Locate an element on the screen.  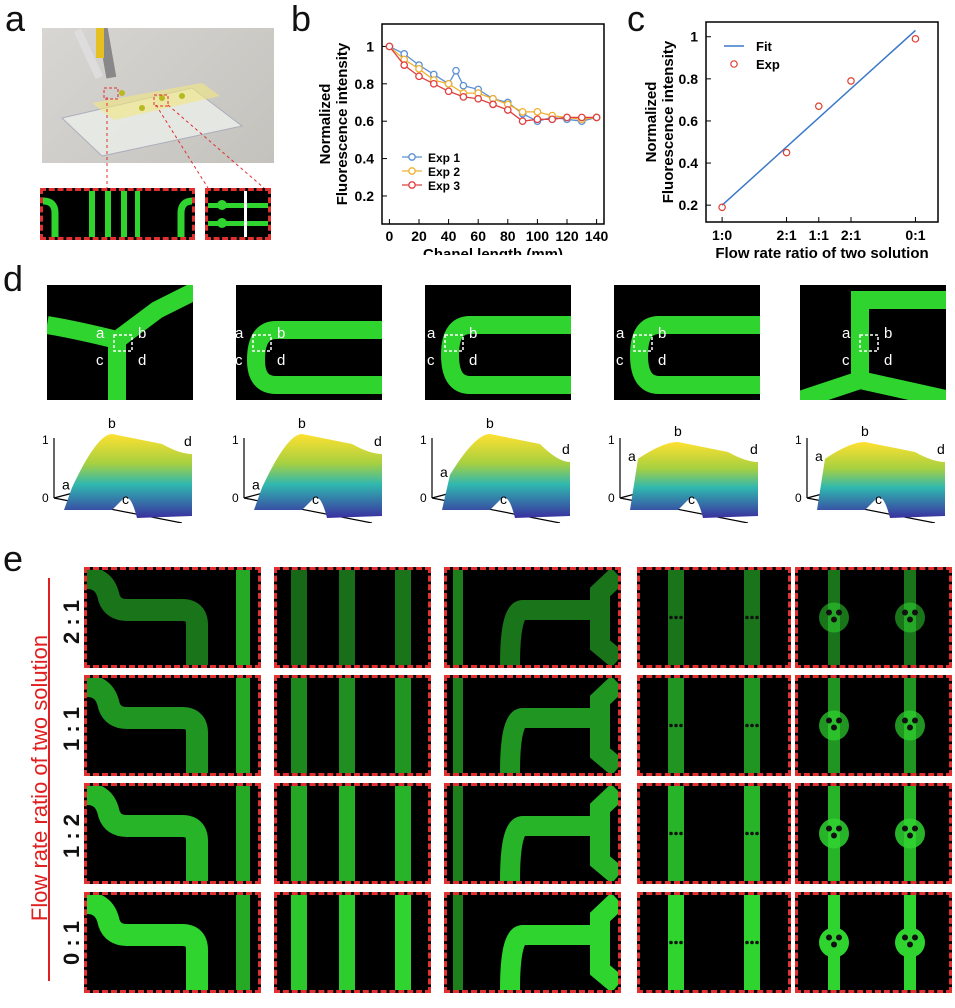
micrograph-r3-c1 is located at coordinates (172, 833).